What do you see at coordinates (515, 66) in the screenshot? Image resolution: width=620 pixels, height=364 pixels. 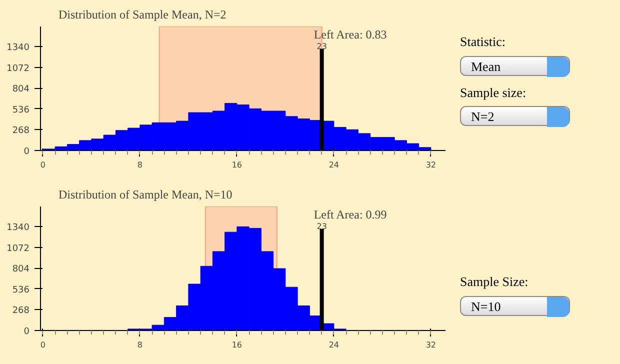 I see `text: Mean` at bounding box center [515, 66].